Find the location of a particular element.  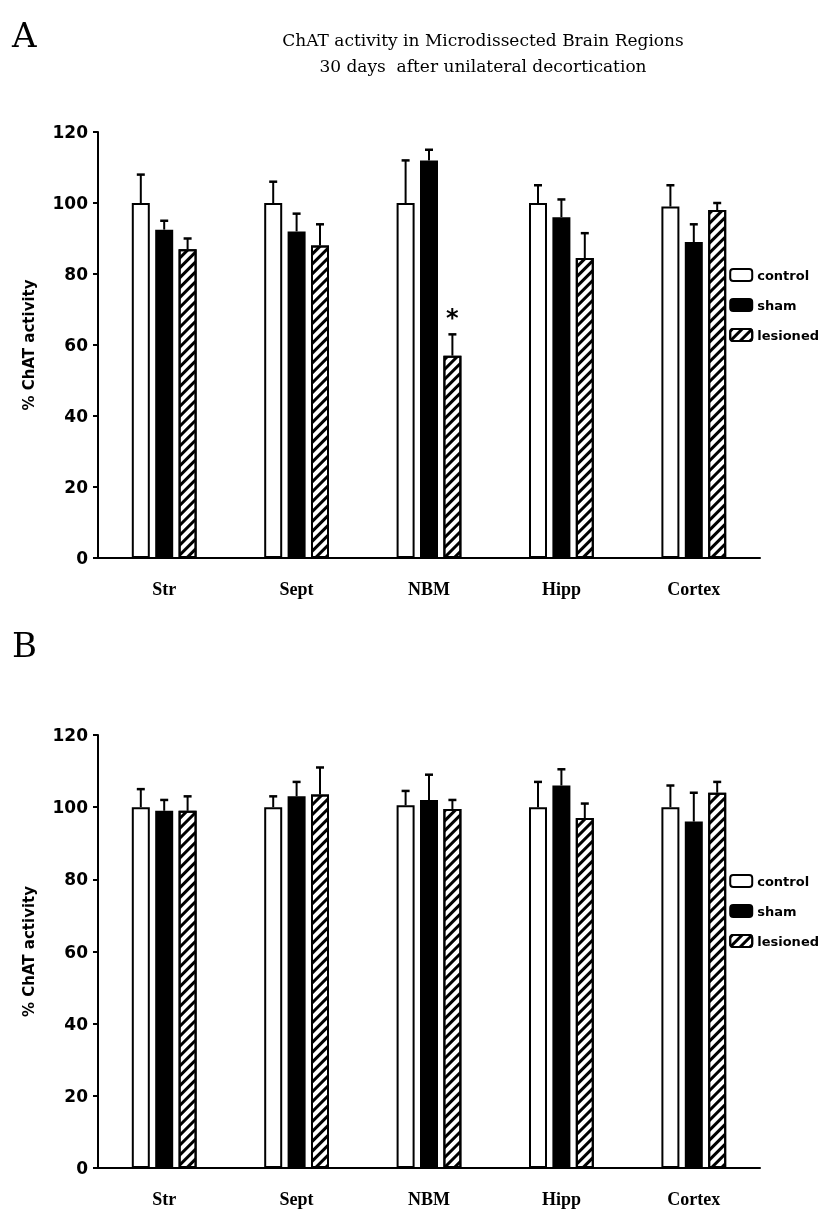

text: A is located at coordinates (24, 35).